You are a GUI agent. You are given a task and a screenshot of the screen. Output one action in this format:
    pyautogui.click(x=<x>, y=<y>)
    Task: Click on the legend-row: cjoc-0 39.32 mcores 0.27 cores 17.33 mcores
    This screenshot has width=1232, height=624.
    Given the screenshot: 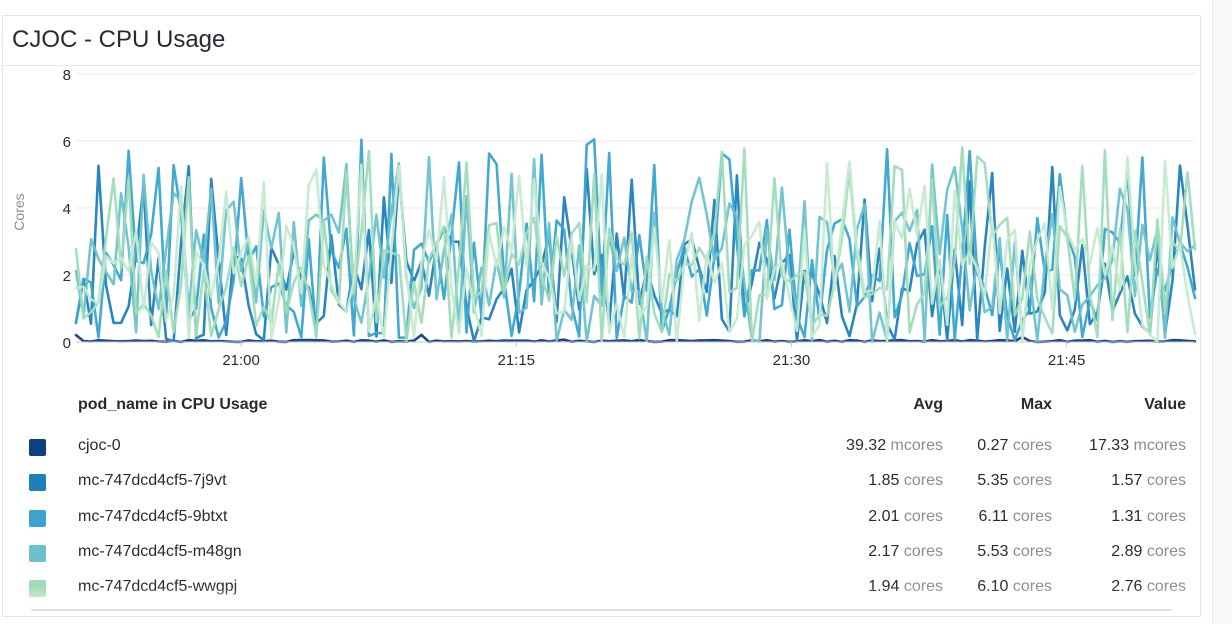 What is the action you would take?
    pyautogui.click(x=601, y=446)
    